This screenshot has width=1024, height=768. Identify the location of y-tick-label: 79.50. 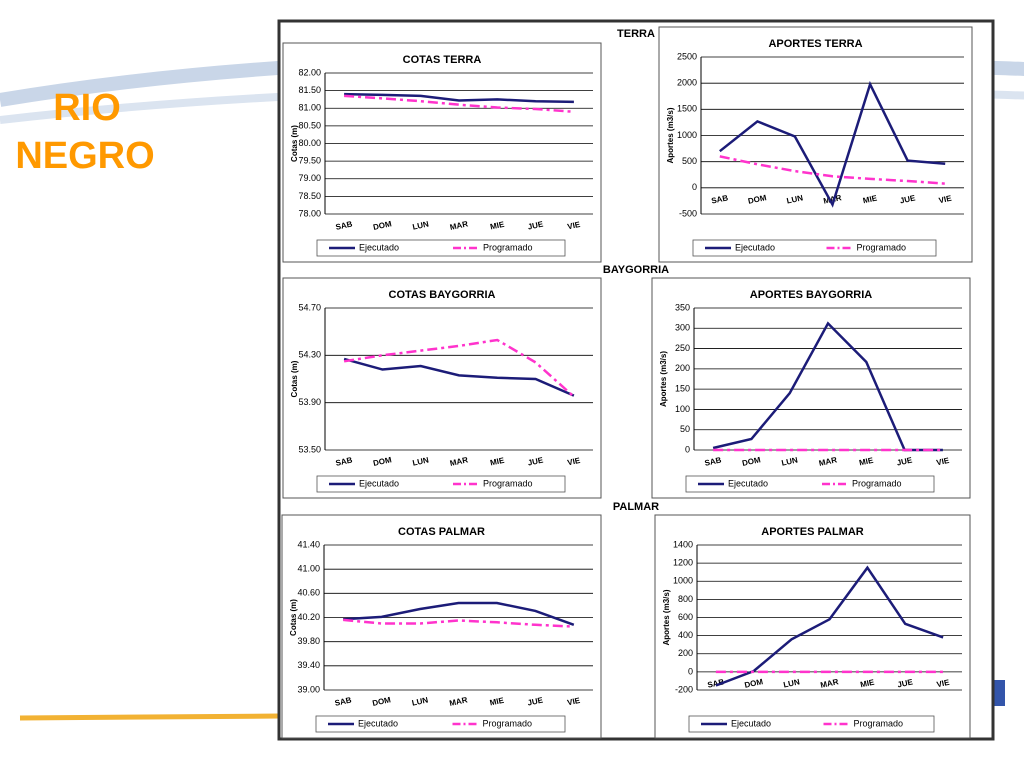
(309, 161).